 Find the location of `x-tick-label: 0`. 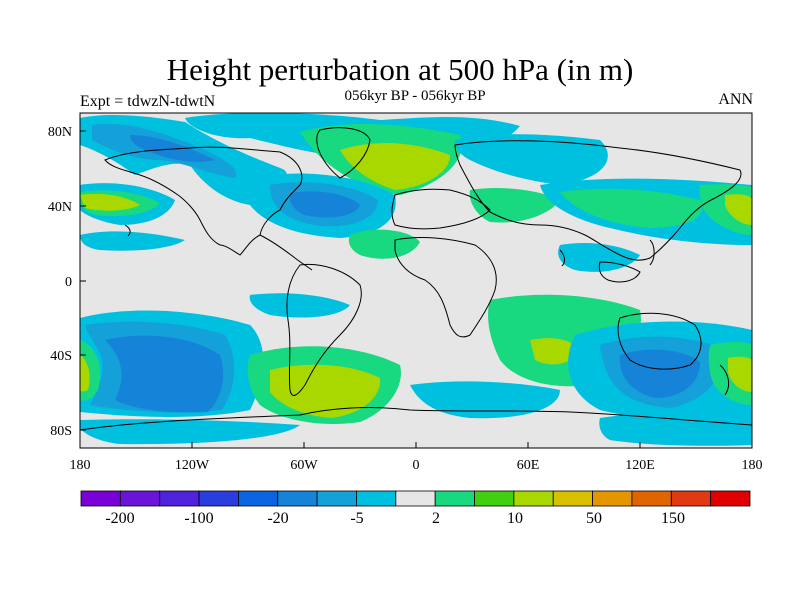

x-tick-label: 0 is located at coordinates (416, 465).